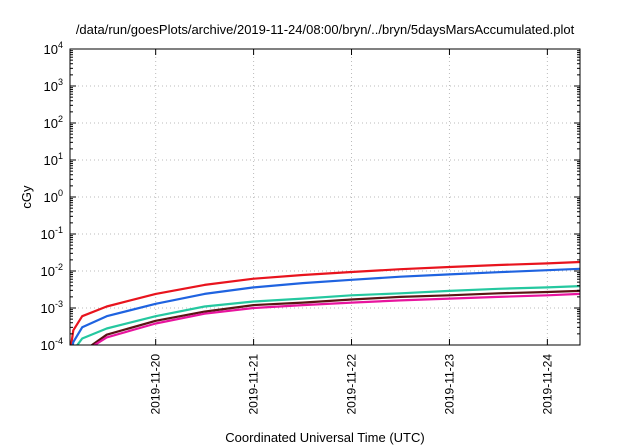  I want to click on y-tick-label: 10³, so click(53, 85).